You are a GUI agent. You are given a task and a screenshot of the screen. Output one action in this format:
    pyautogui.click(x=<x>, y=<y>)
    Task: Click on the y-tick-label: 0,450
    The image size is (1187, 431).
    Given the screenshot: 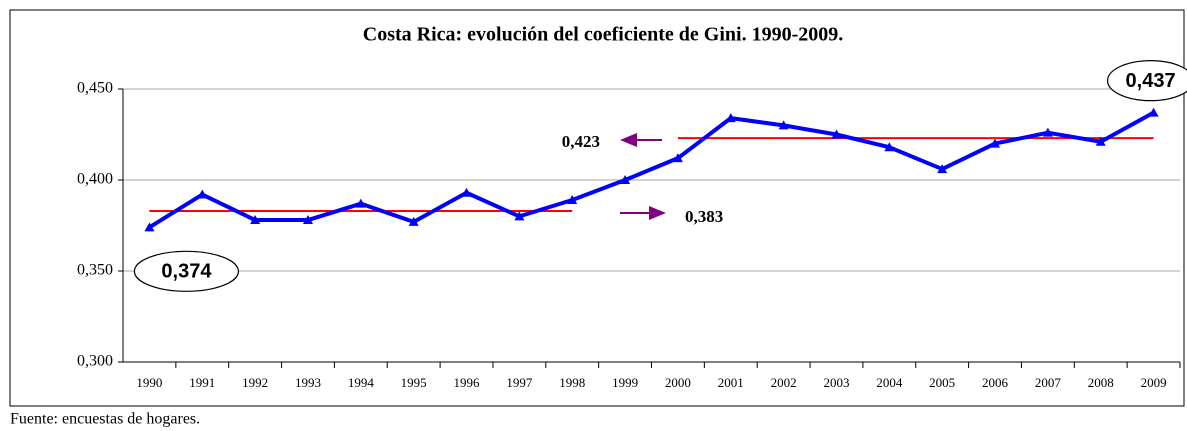 What is the action you would take?
    pyautogui.click(x=95, y=88)
    